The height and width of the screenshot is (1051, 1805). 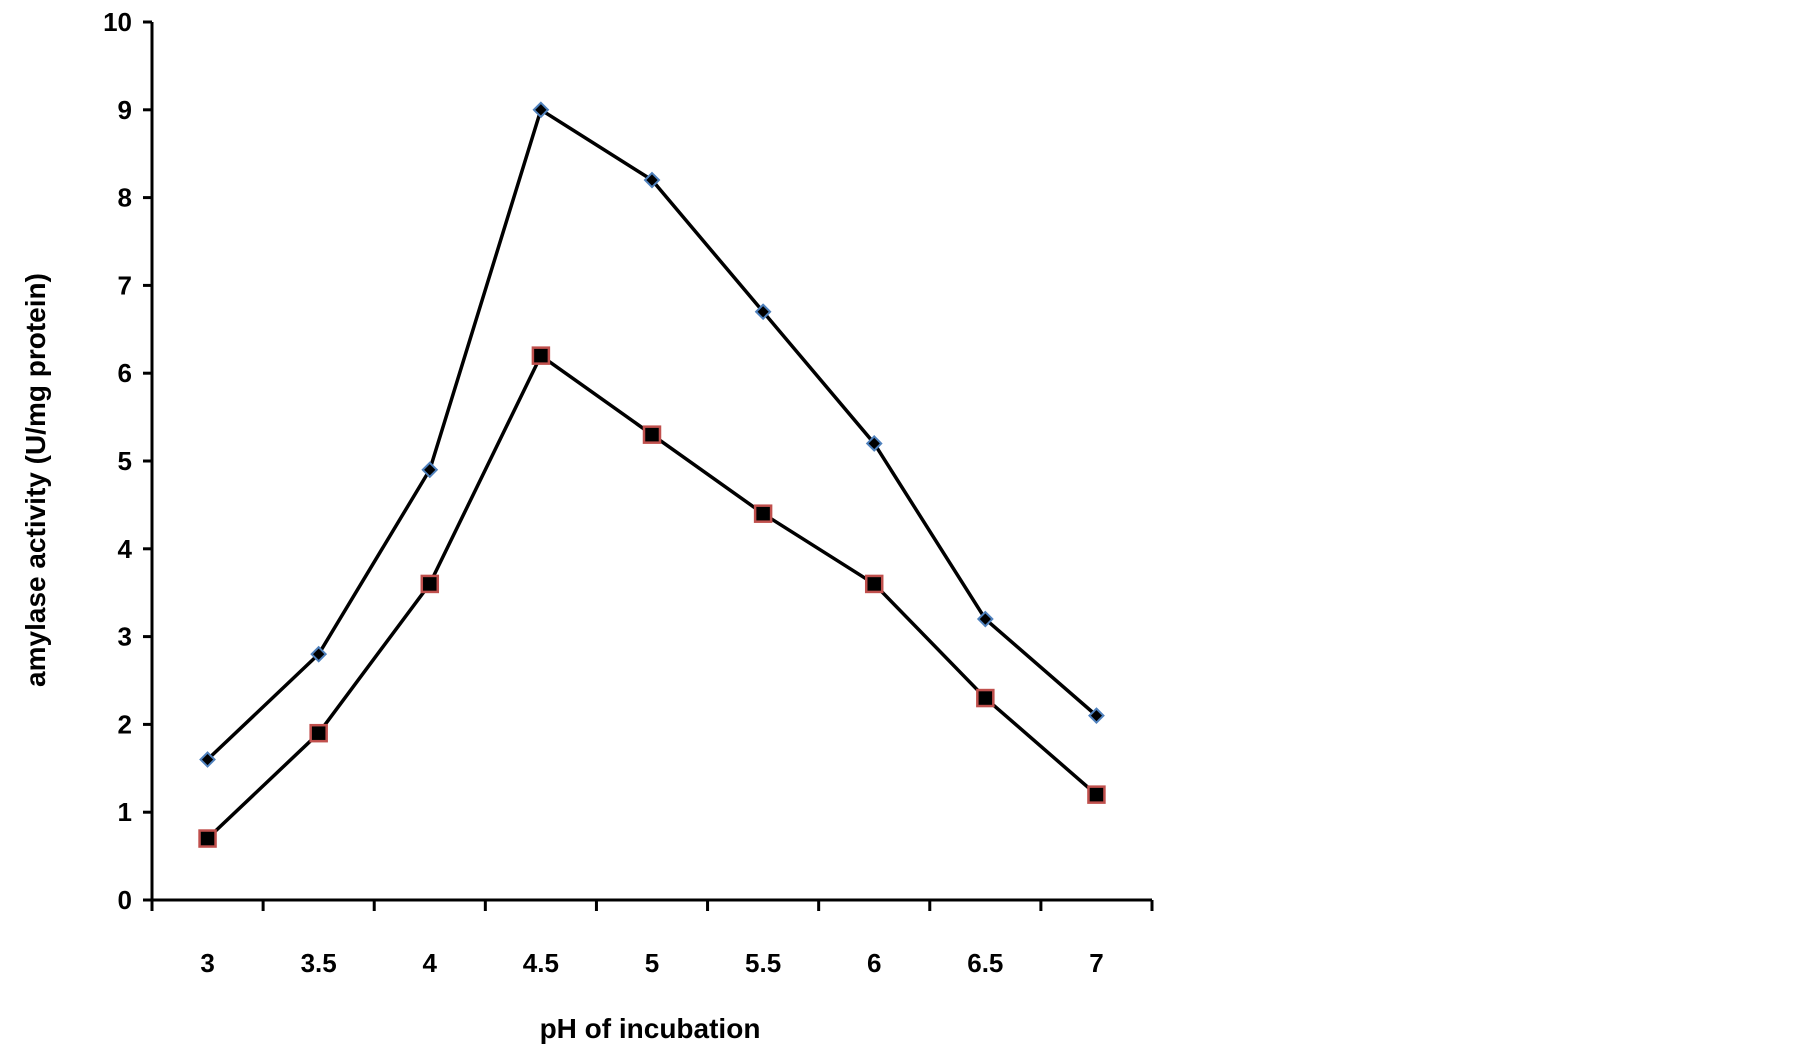 What do you see at coordinates (125, 461) in the screenshot?
I see `y-tick-label: 5` at bounding box center [125, 461].